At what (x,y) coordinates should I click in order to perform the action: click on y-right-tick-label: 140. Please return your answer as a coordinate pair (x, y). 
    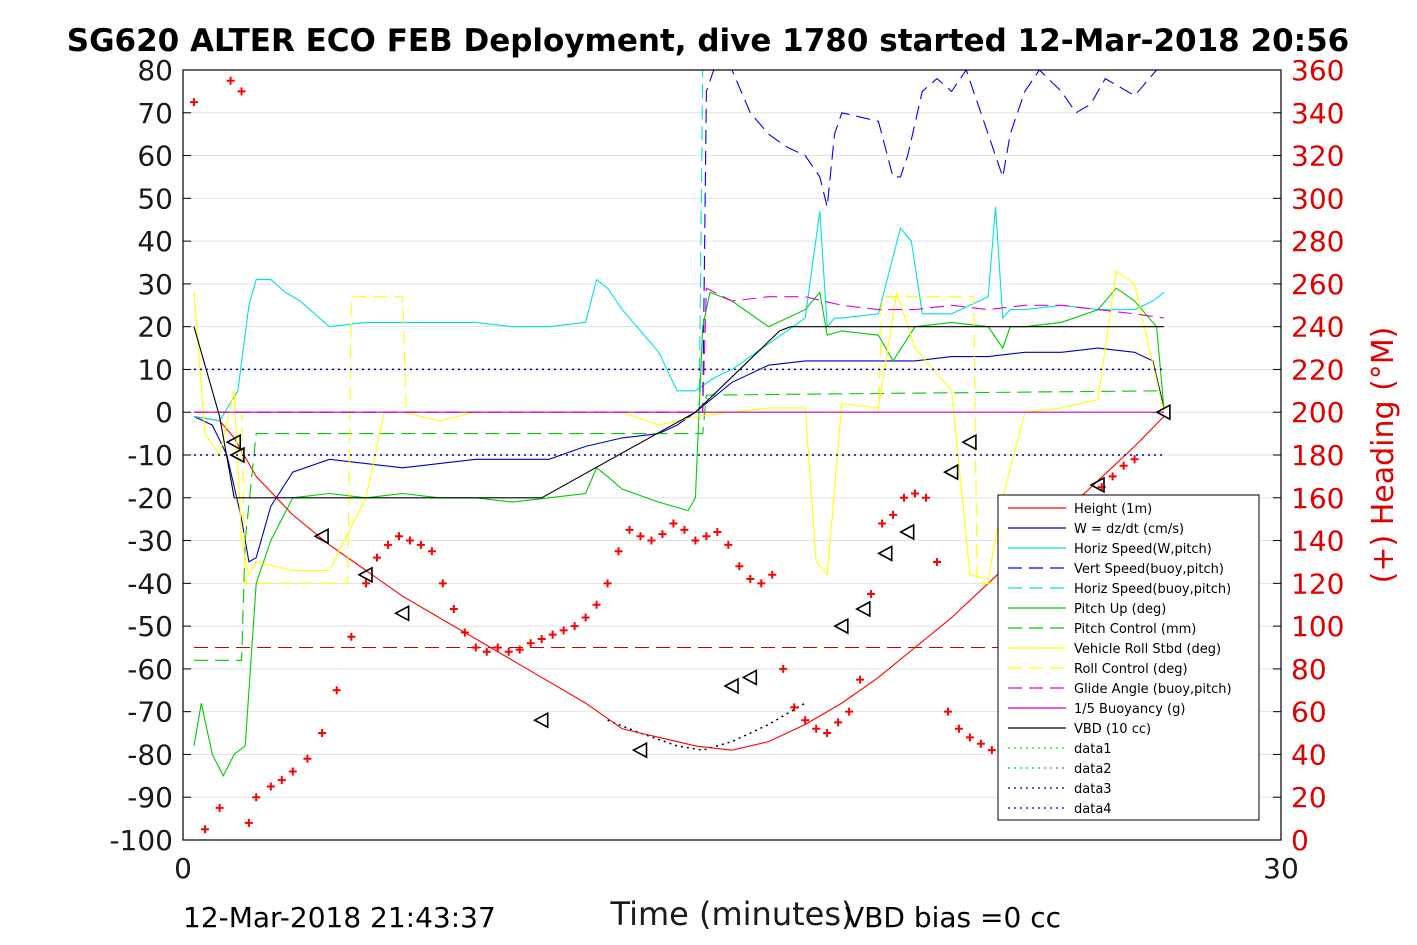
    Looking at the image, I should click on (1317, 541).